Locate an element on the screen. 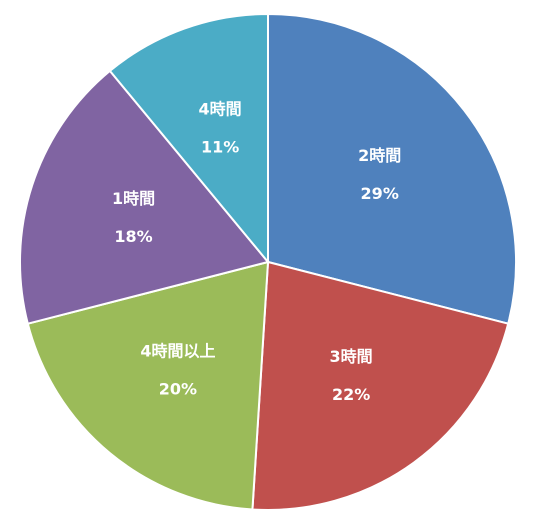 This screenshot has width=534, height=528. slice-value-label: 18% is located at coordinates (133, 236).